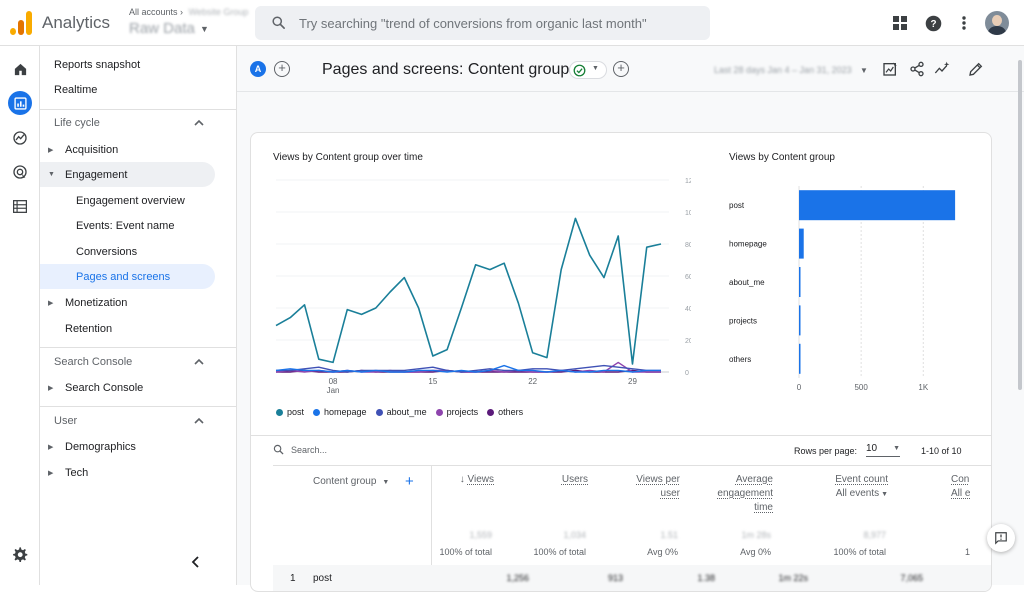  Describe the element at coordinates (153, 12) in the screenshot. I see `all-accounts-link: All accounts` at that location.